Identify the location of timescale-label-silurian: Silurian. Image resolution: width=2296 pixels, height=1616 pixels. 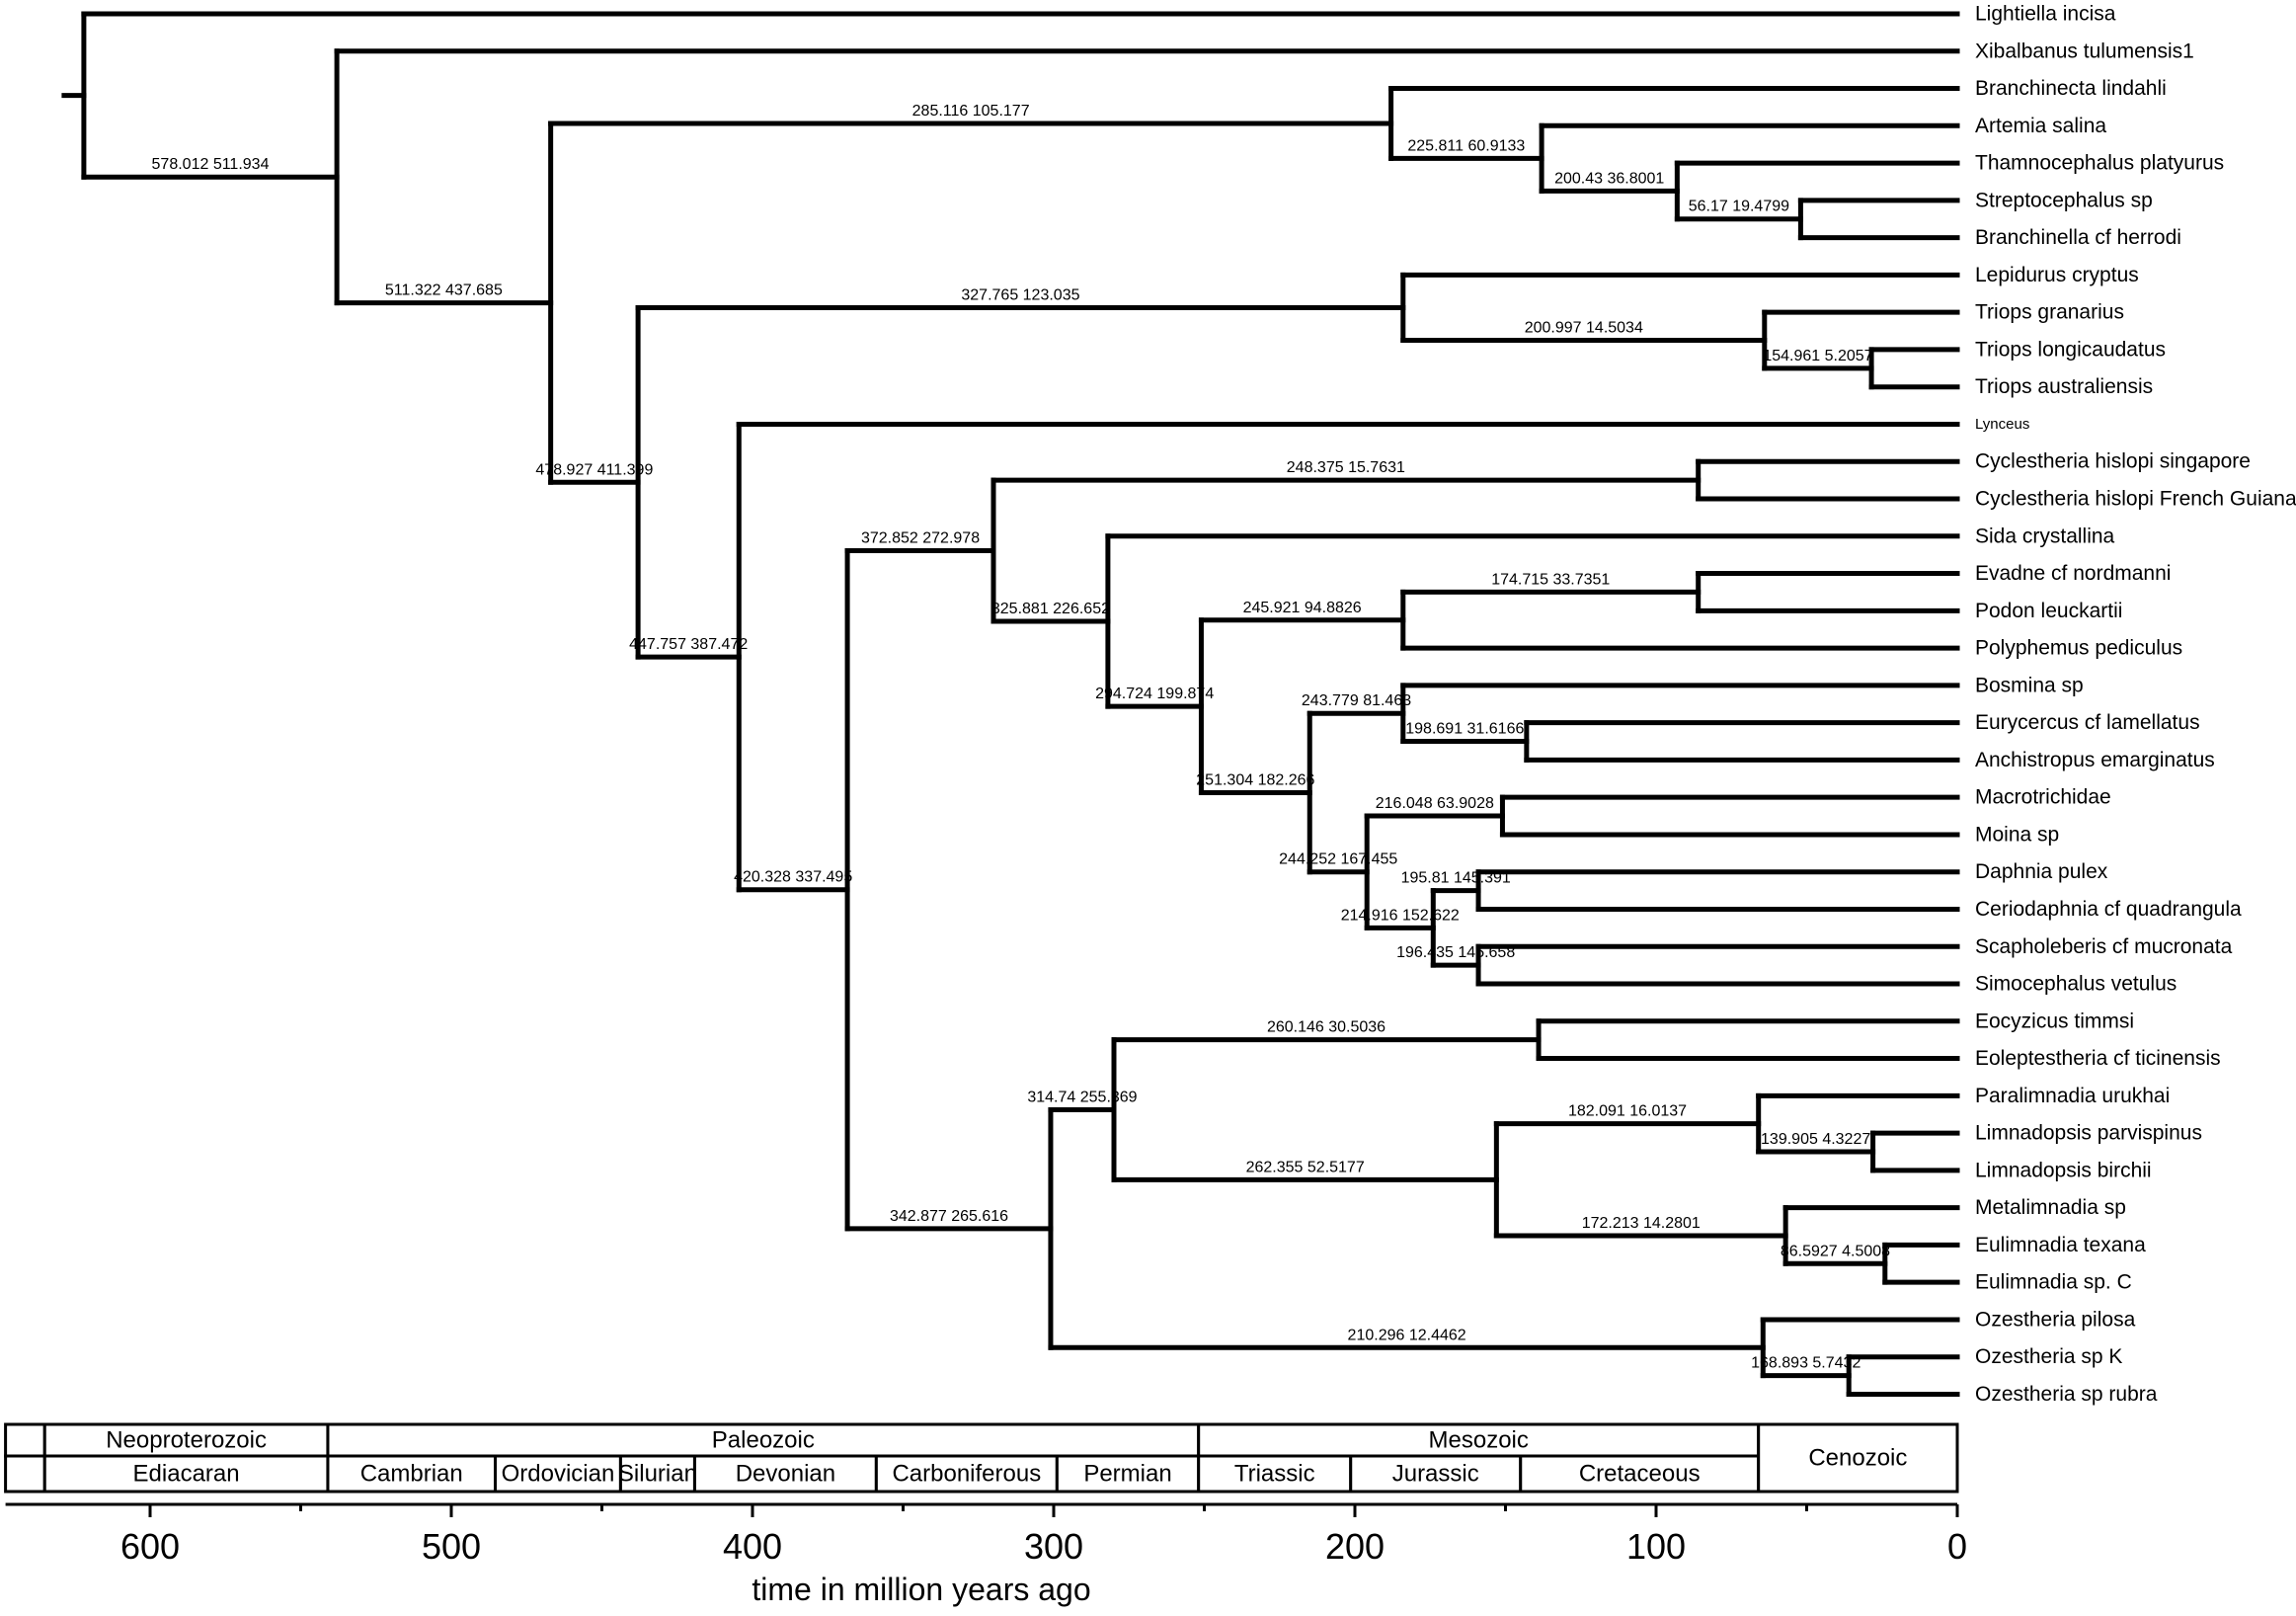
(658, 1474).